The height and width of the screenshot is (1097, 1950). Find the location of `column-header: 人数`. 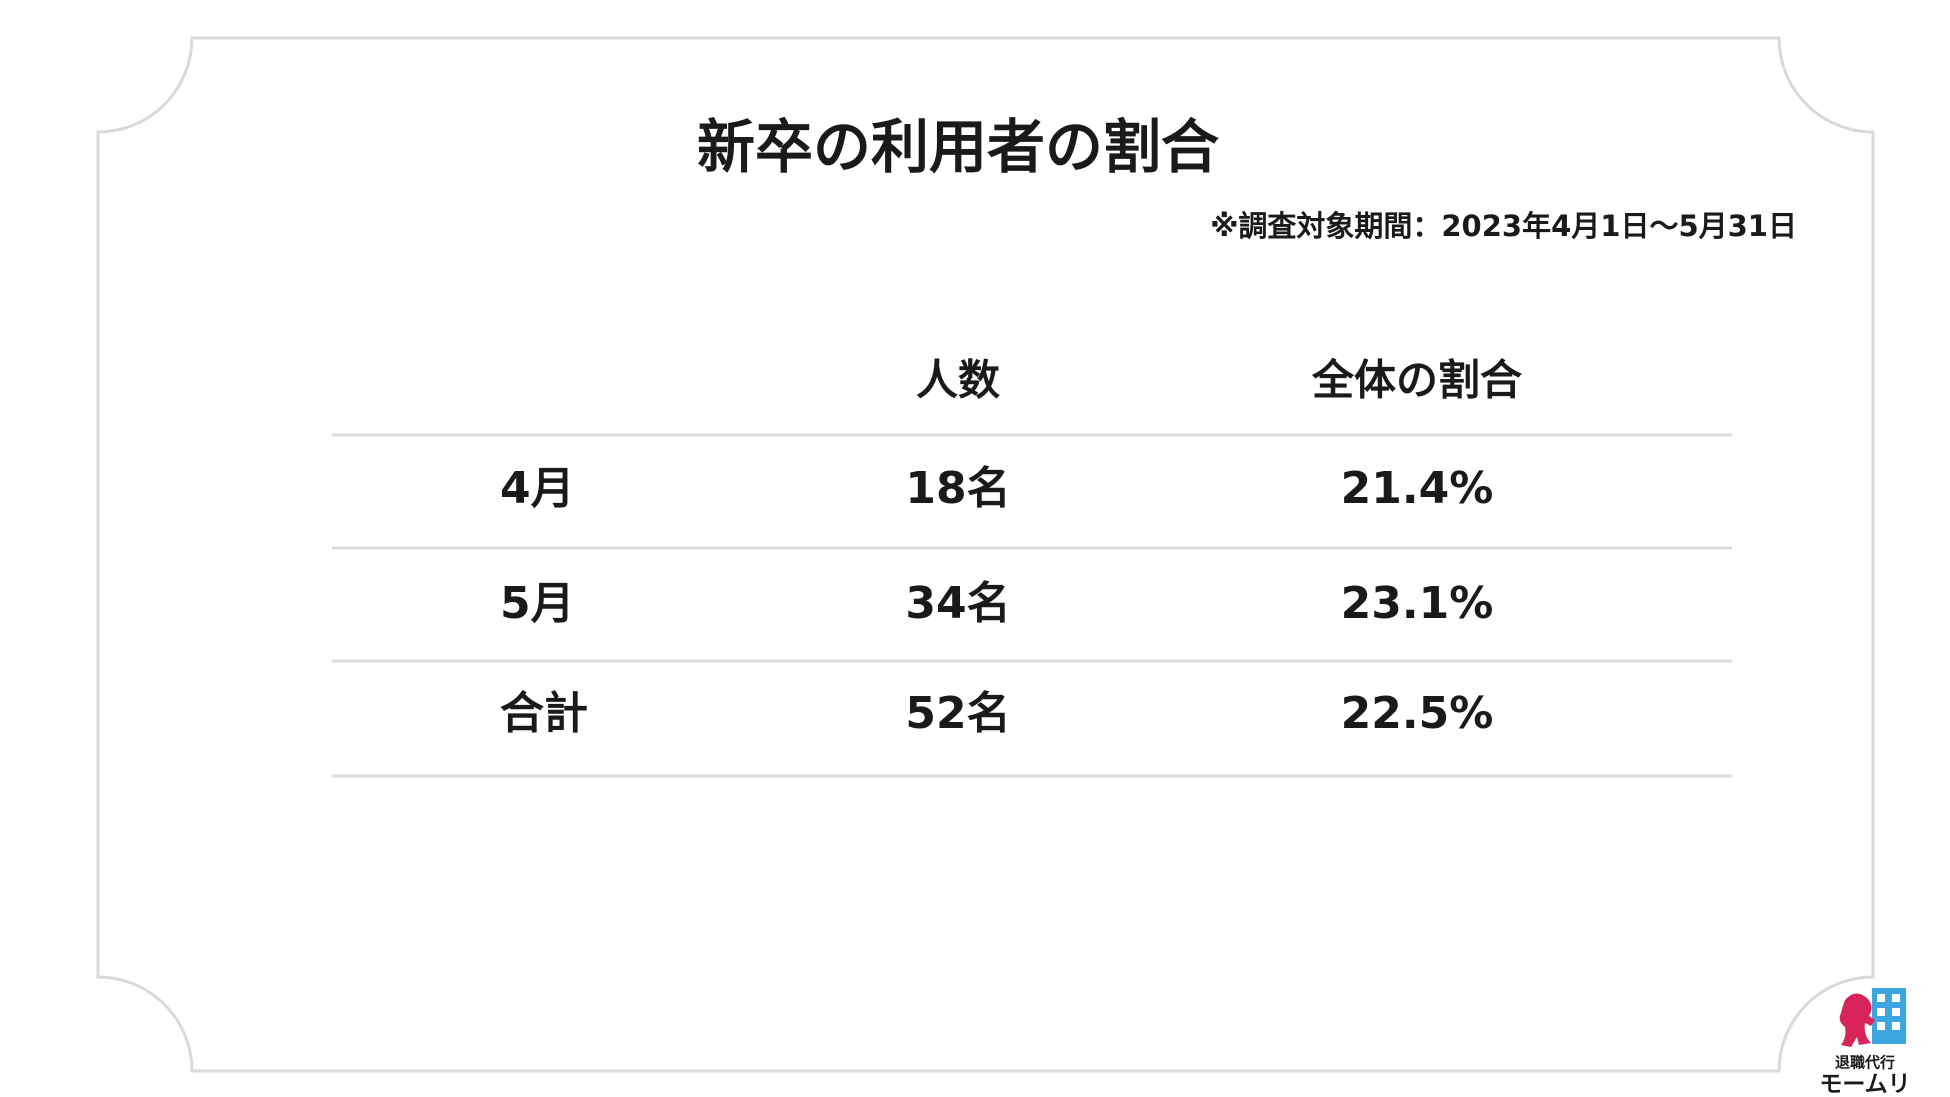

column-header: 人数 is located at coordinates (958, 380).